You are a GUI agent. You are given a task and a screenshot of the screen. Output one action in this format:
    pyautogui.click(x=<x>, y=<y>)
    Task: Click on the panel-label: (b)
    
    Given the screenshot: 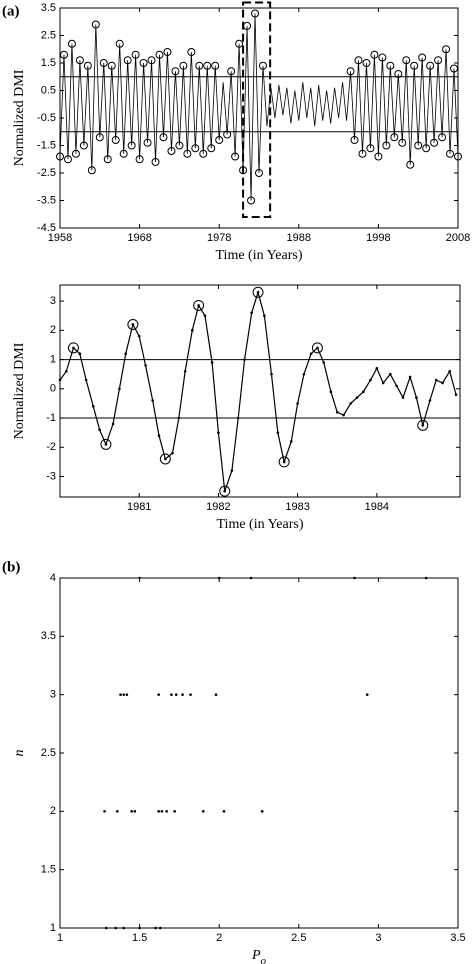 What is the action you would take?
    pyautogui.click(x=11, y=567)
    